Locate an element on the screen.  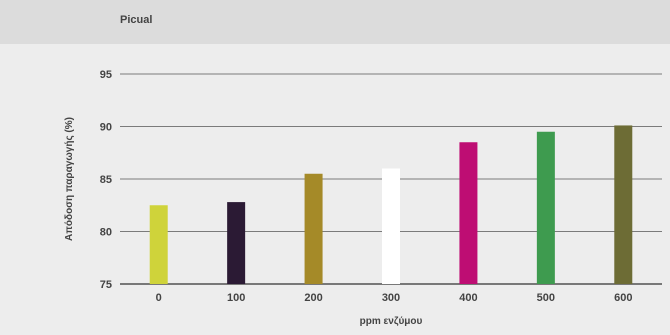
chart-header-band: Picual is located at coordinates (335, 22).